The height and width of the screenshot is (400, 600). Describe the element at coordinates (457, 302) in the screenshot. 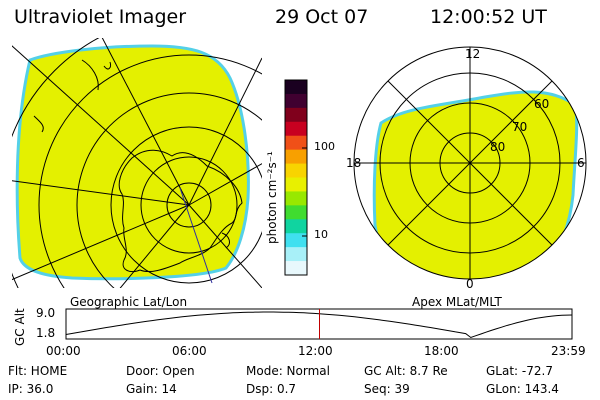

I see `right-panel-label: Apex MLat/MLT` at that location.